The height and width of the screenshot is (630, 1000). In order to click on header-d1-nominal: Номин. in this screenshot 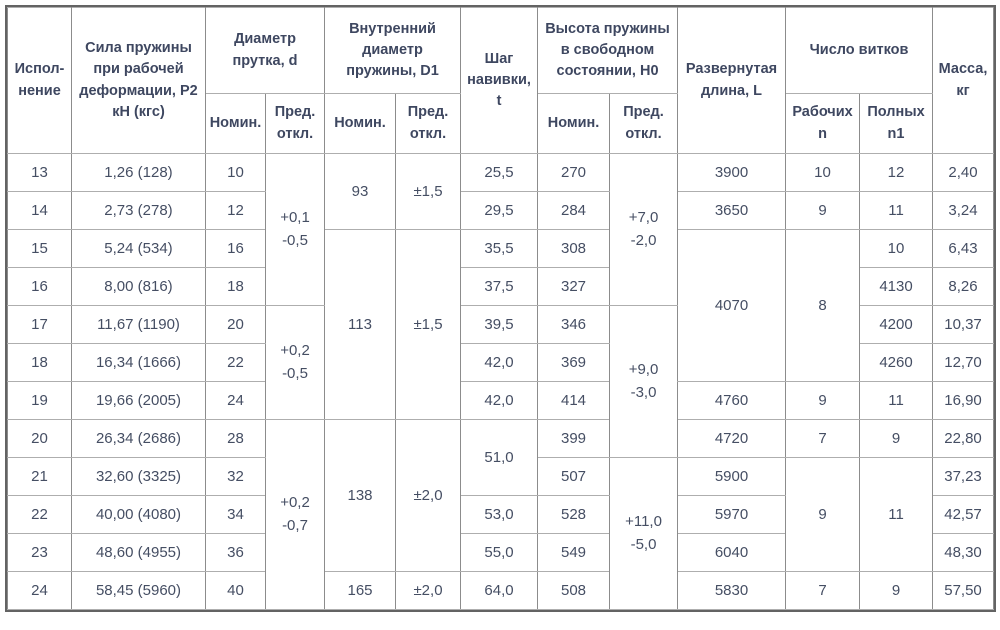, I will do `click(360, 123)`.